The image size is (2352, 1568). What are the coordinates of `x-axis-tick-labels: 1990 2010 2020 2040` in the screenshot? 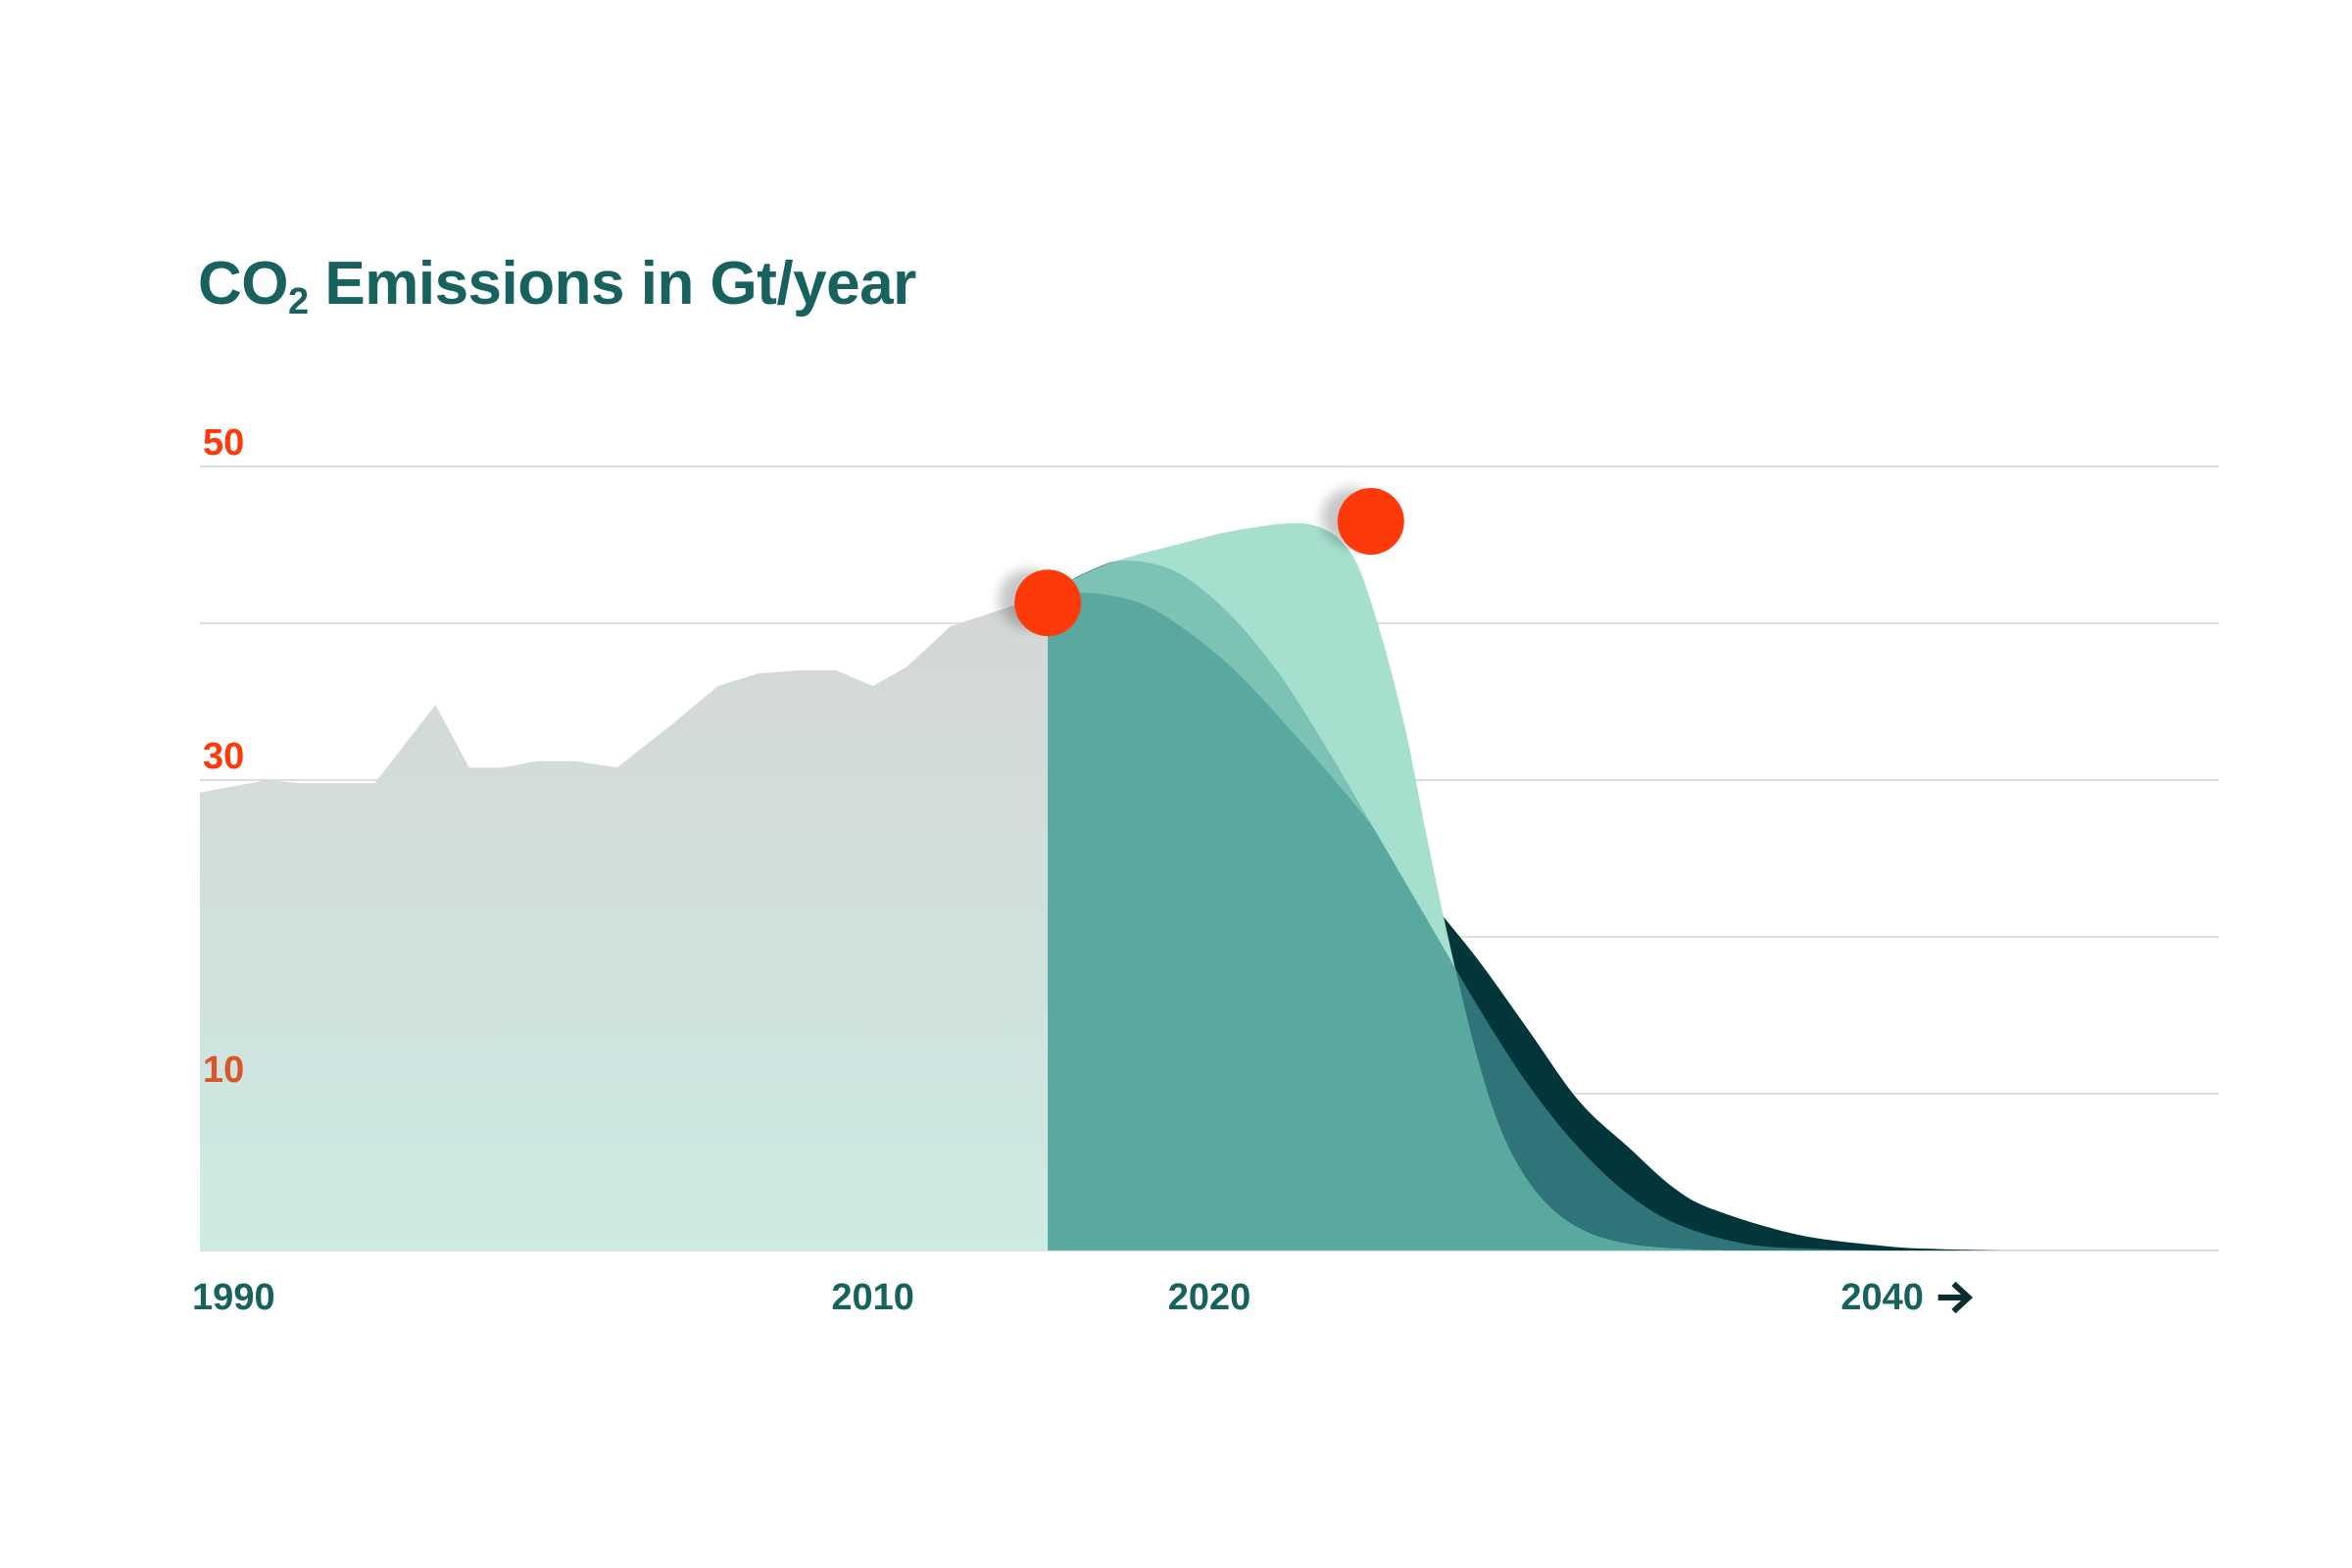 It's located at (1083, 1297).